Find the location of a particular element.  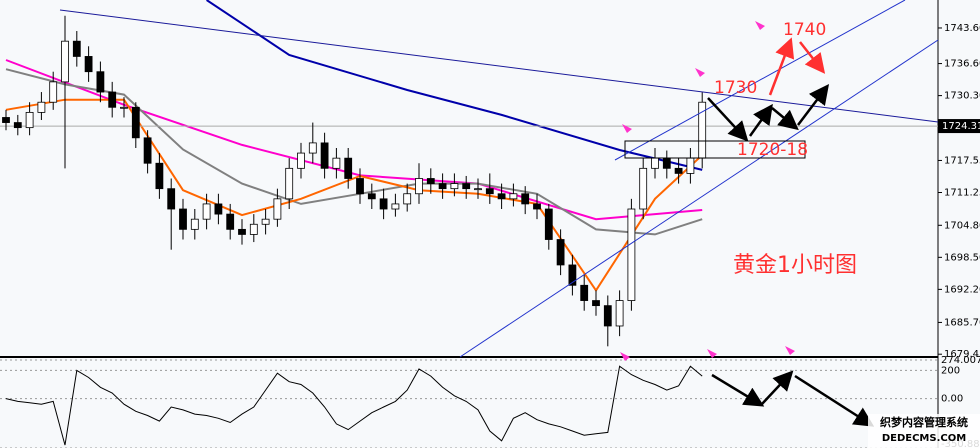

y-tick-label: 274.0076 is located at coordinates (960, 360).